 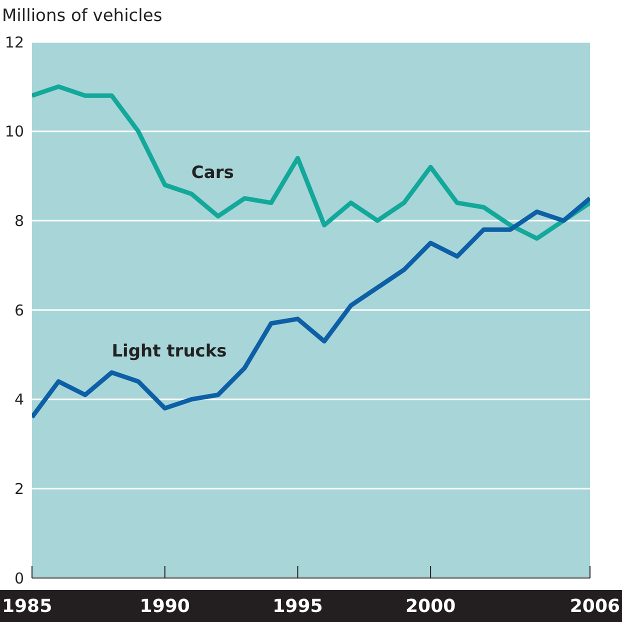 What do you see at coordinates (19, 221) in the screenshot?
I see `y-tick-label: 8` at bounding box center [19, 221].